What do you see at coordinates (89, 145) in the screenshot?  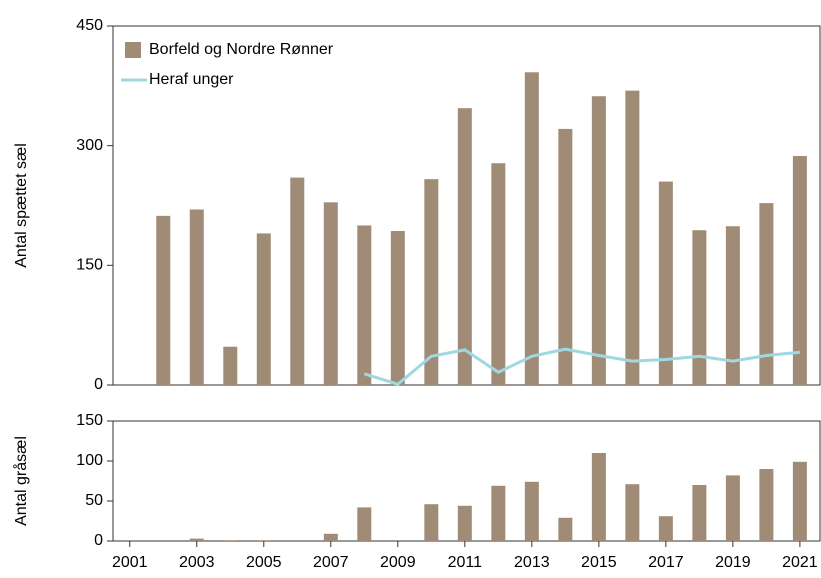 I see `y-tick-label: 300` at bounding box center [89, 145].